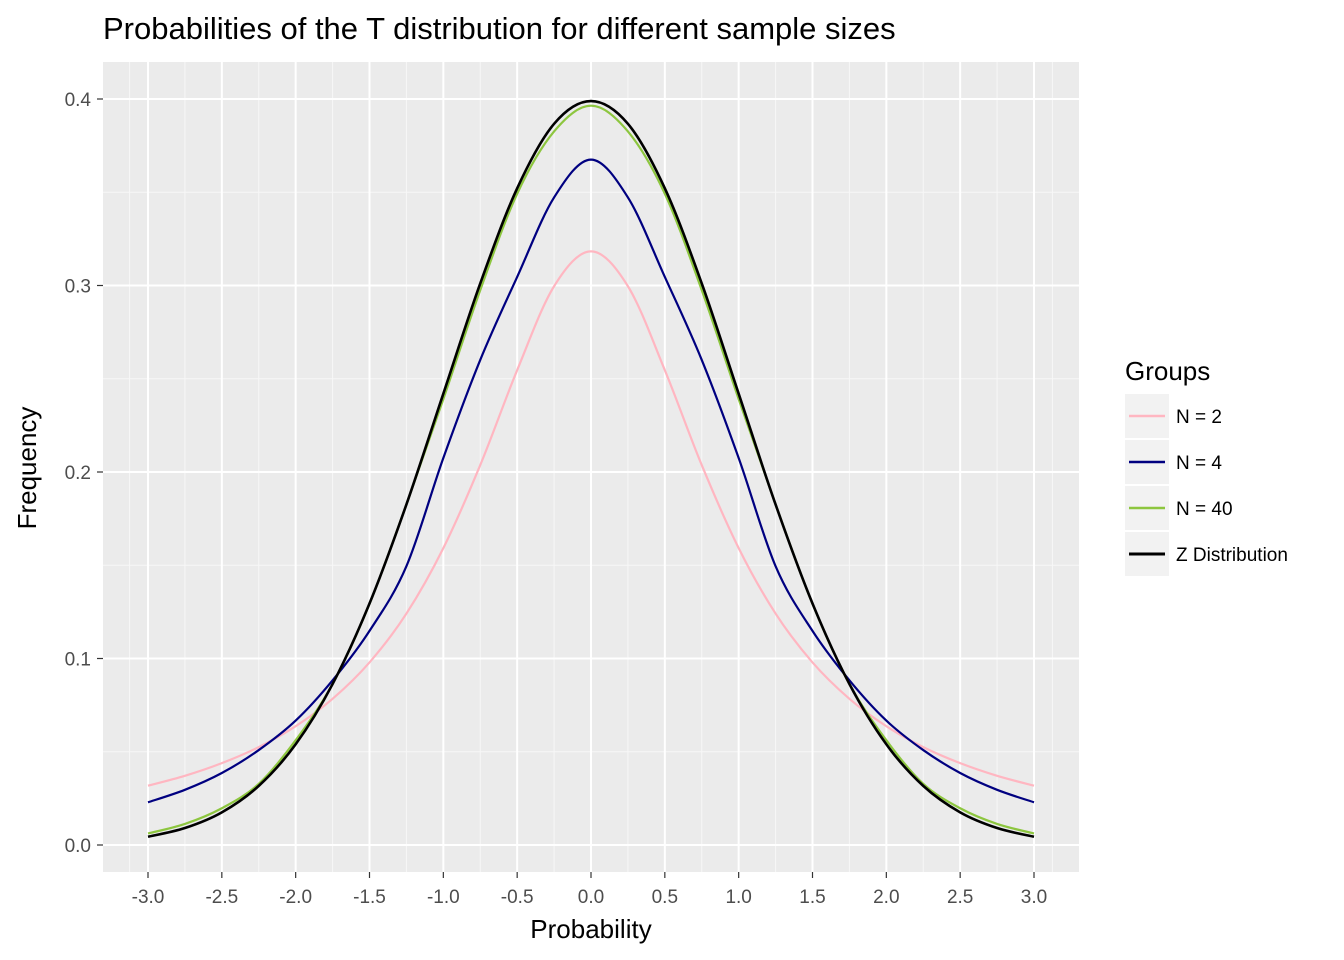  Describe the element at coordinates (1034, 897) in the screenshot. I see `x-tick-label: 3.0` at that location.